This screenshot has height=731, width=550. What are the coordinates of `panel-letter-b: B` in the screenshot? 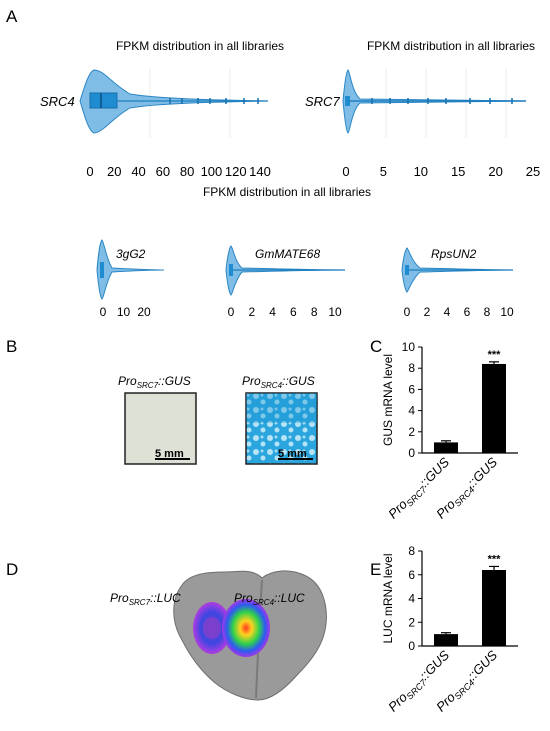 It's located at (11, 346).